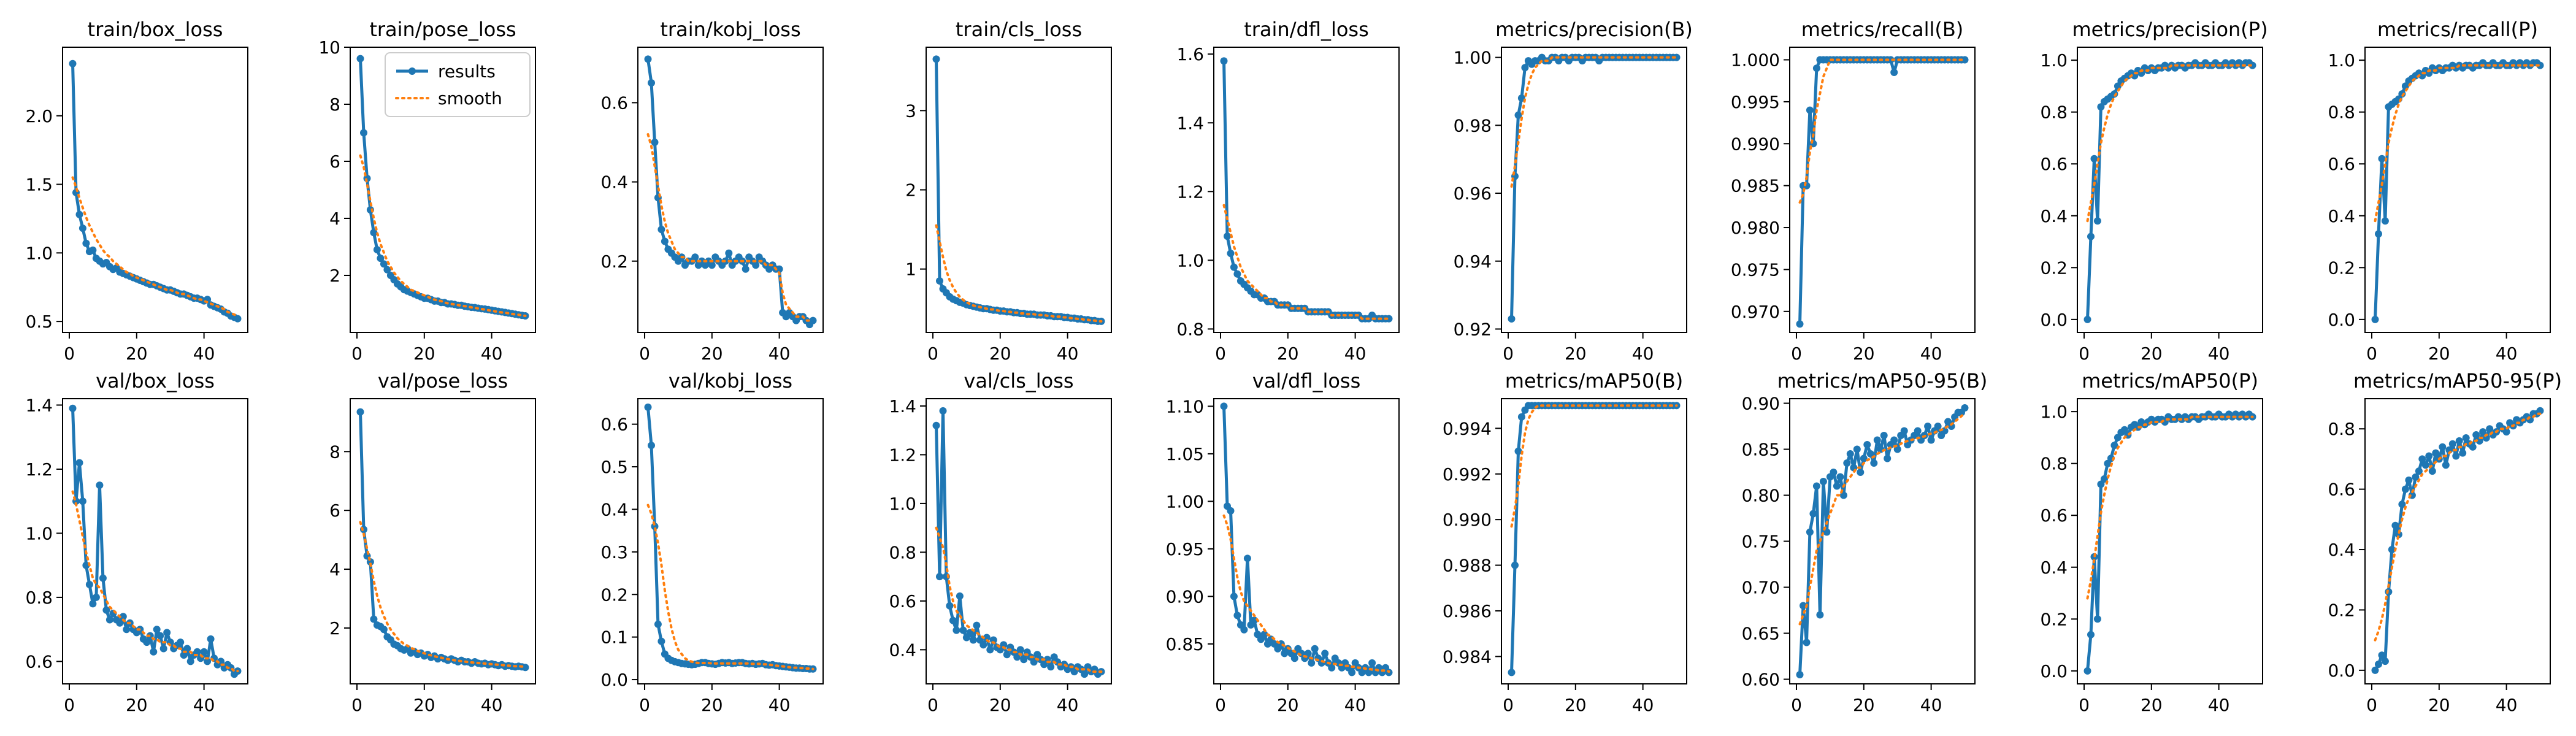 The height and width of the screenshot is (736, 2576). Describe the element at coordinates (1018, 381) in the screenshot. I see `subplot-title: val/cls_loss` at that location.